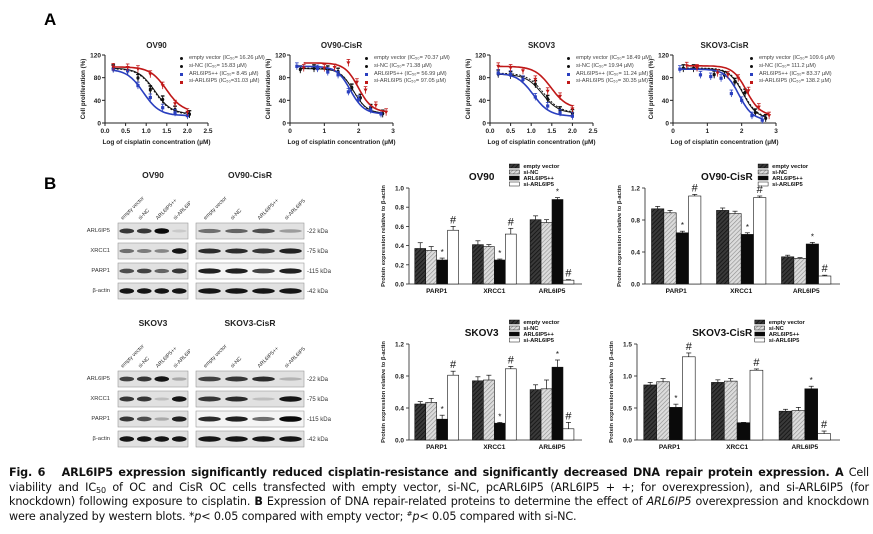 The height and width of the screenshot is (534, 873). Describe the element at coordinates (83, 89) in the screenshot. I see `y-axis-label: Cell proliferation (%)` at that location.